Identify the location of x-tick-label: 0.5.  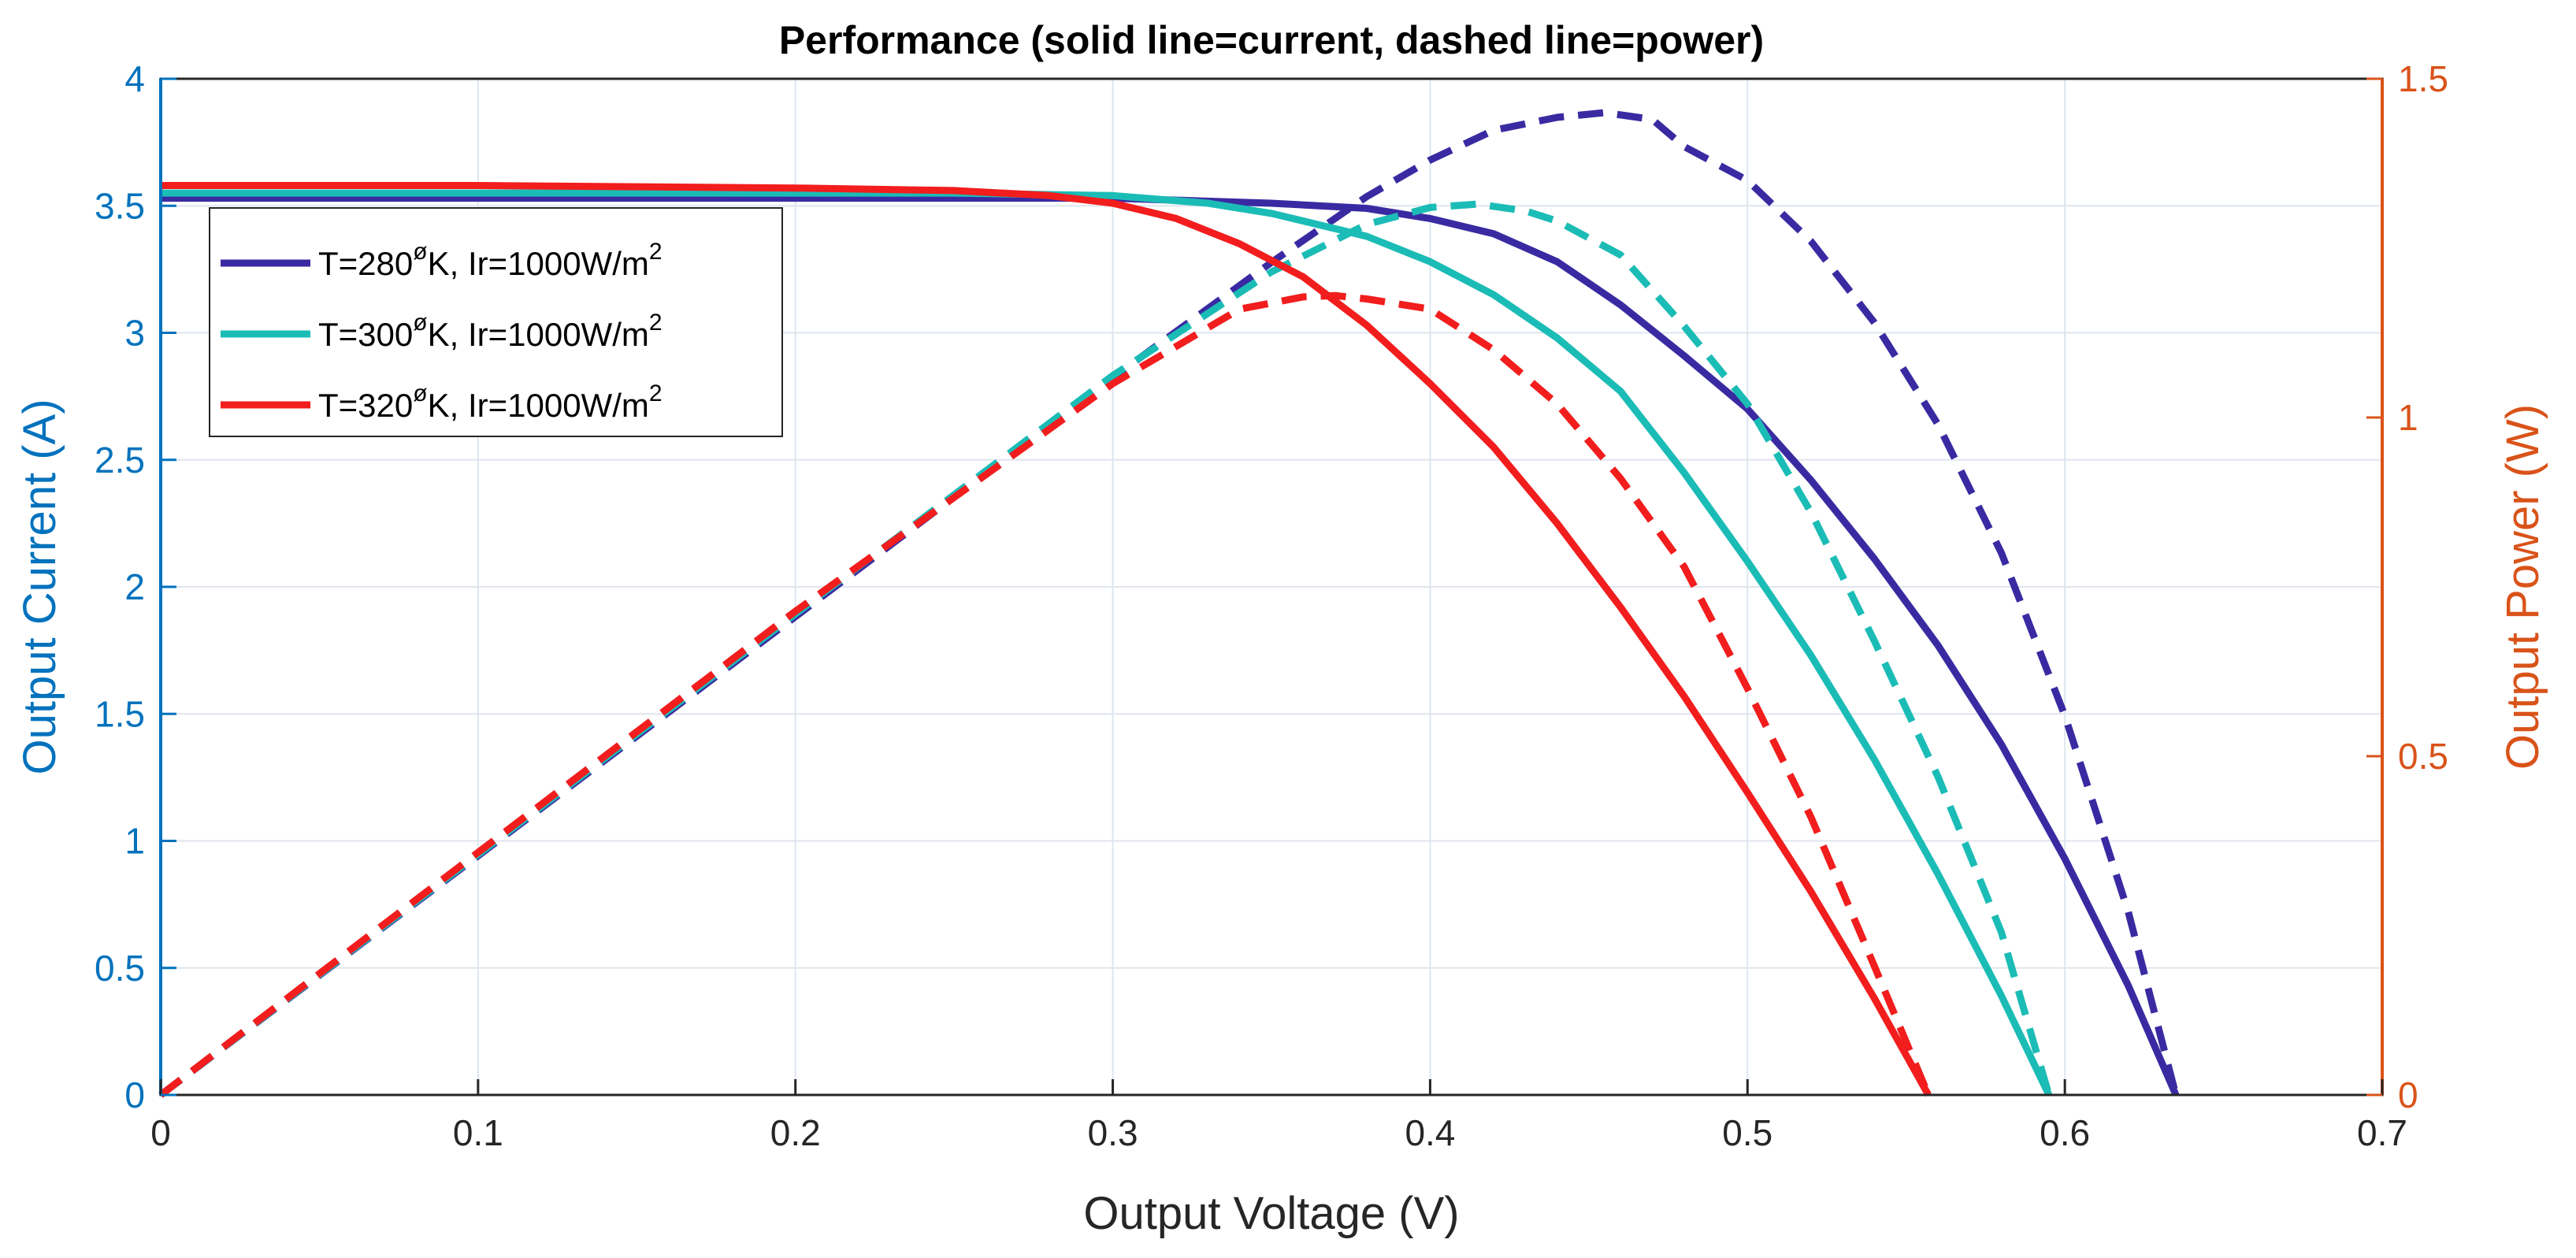
(1747, 1132).